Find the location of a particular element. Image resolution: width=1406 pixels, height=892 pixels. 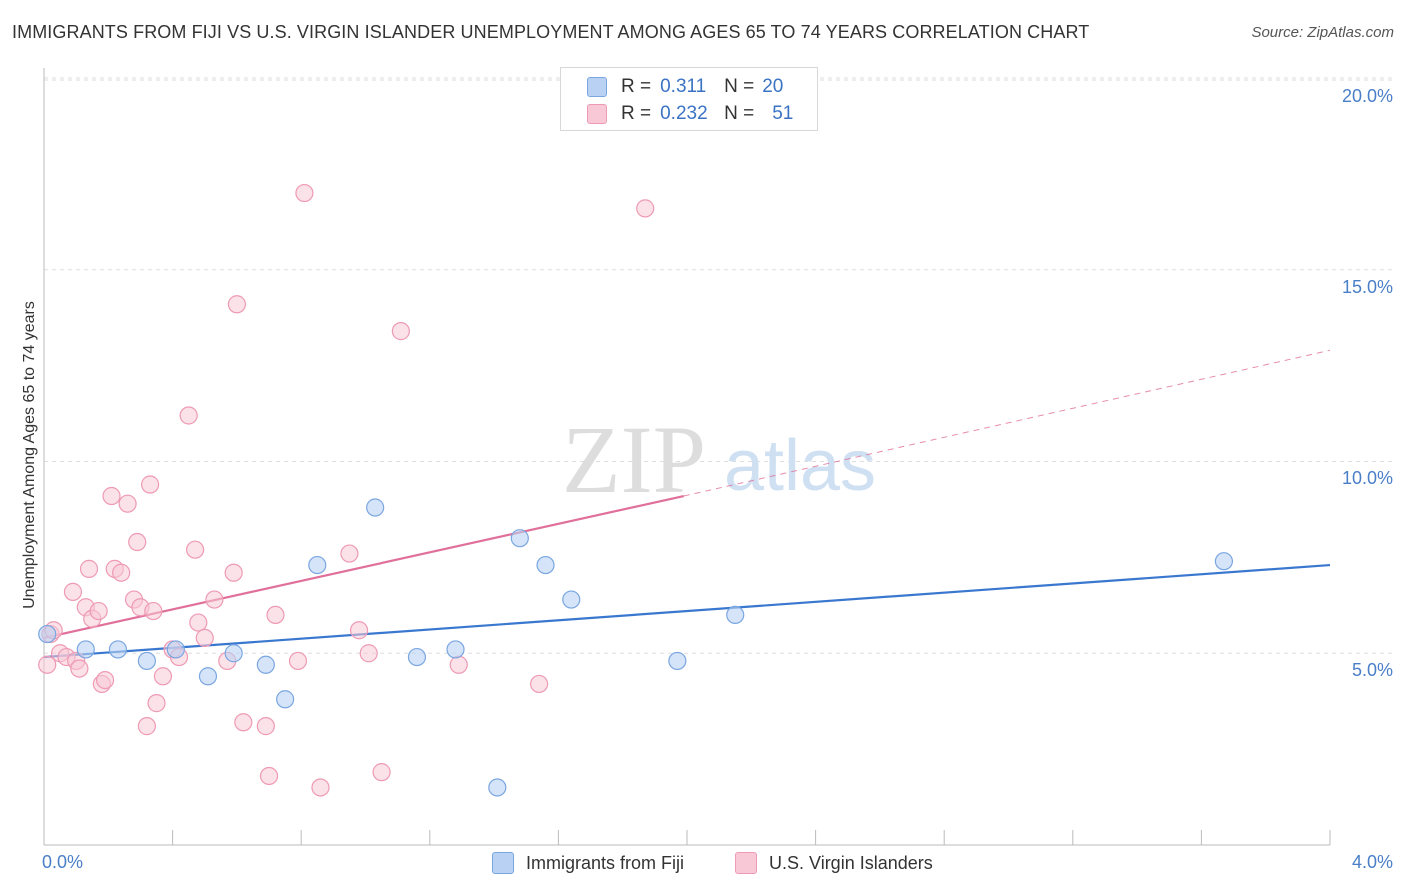

trendline-fiji is located at coordinates (687, 611).